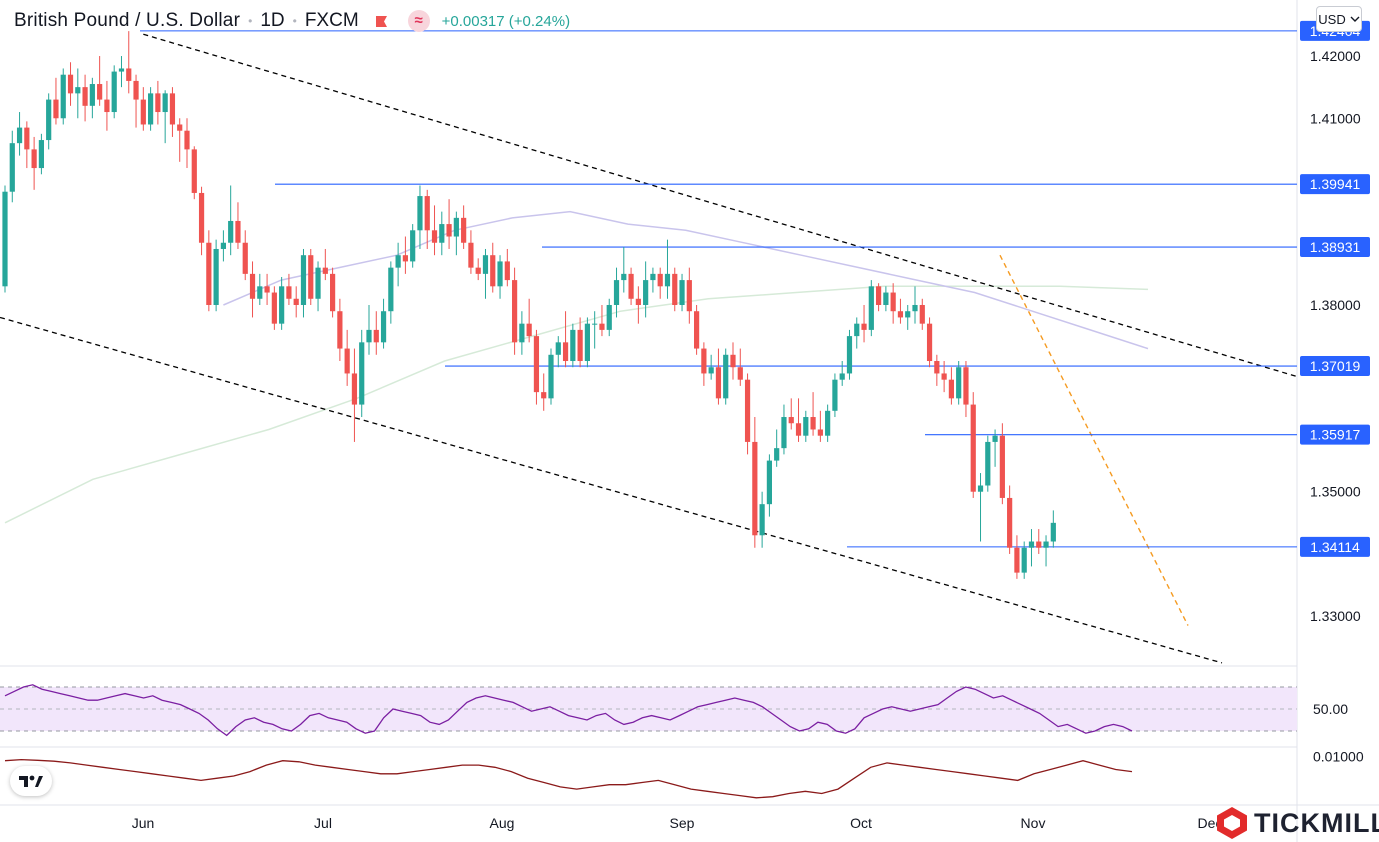  What do you see at coordinates (686, 280) in the screenshot?
I see `moving-average-fast` at bounding box center [686, 280].